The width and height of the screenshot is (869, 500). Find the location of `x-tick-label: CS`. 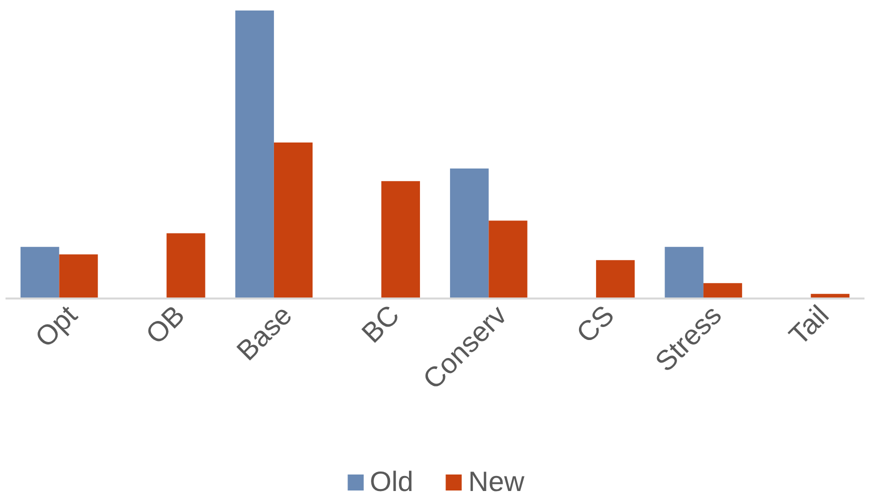

x-tick-label: CS is located at coordinates (595, 324).